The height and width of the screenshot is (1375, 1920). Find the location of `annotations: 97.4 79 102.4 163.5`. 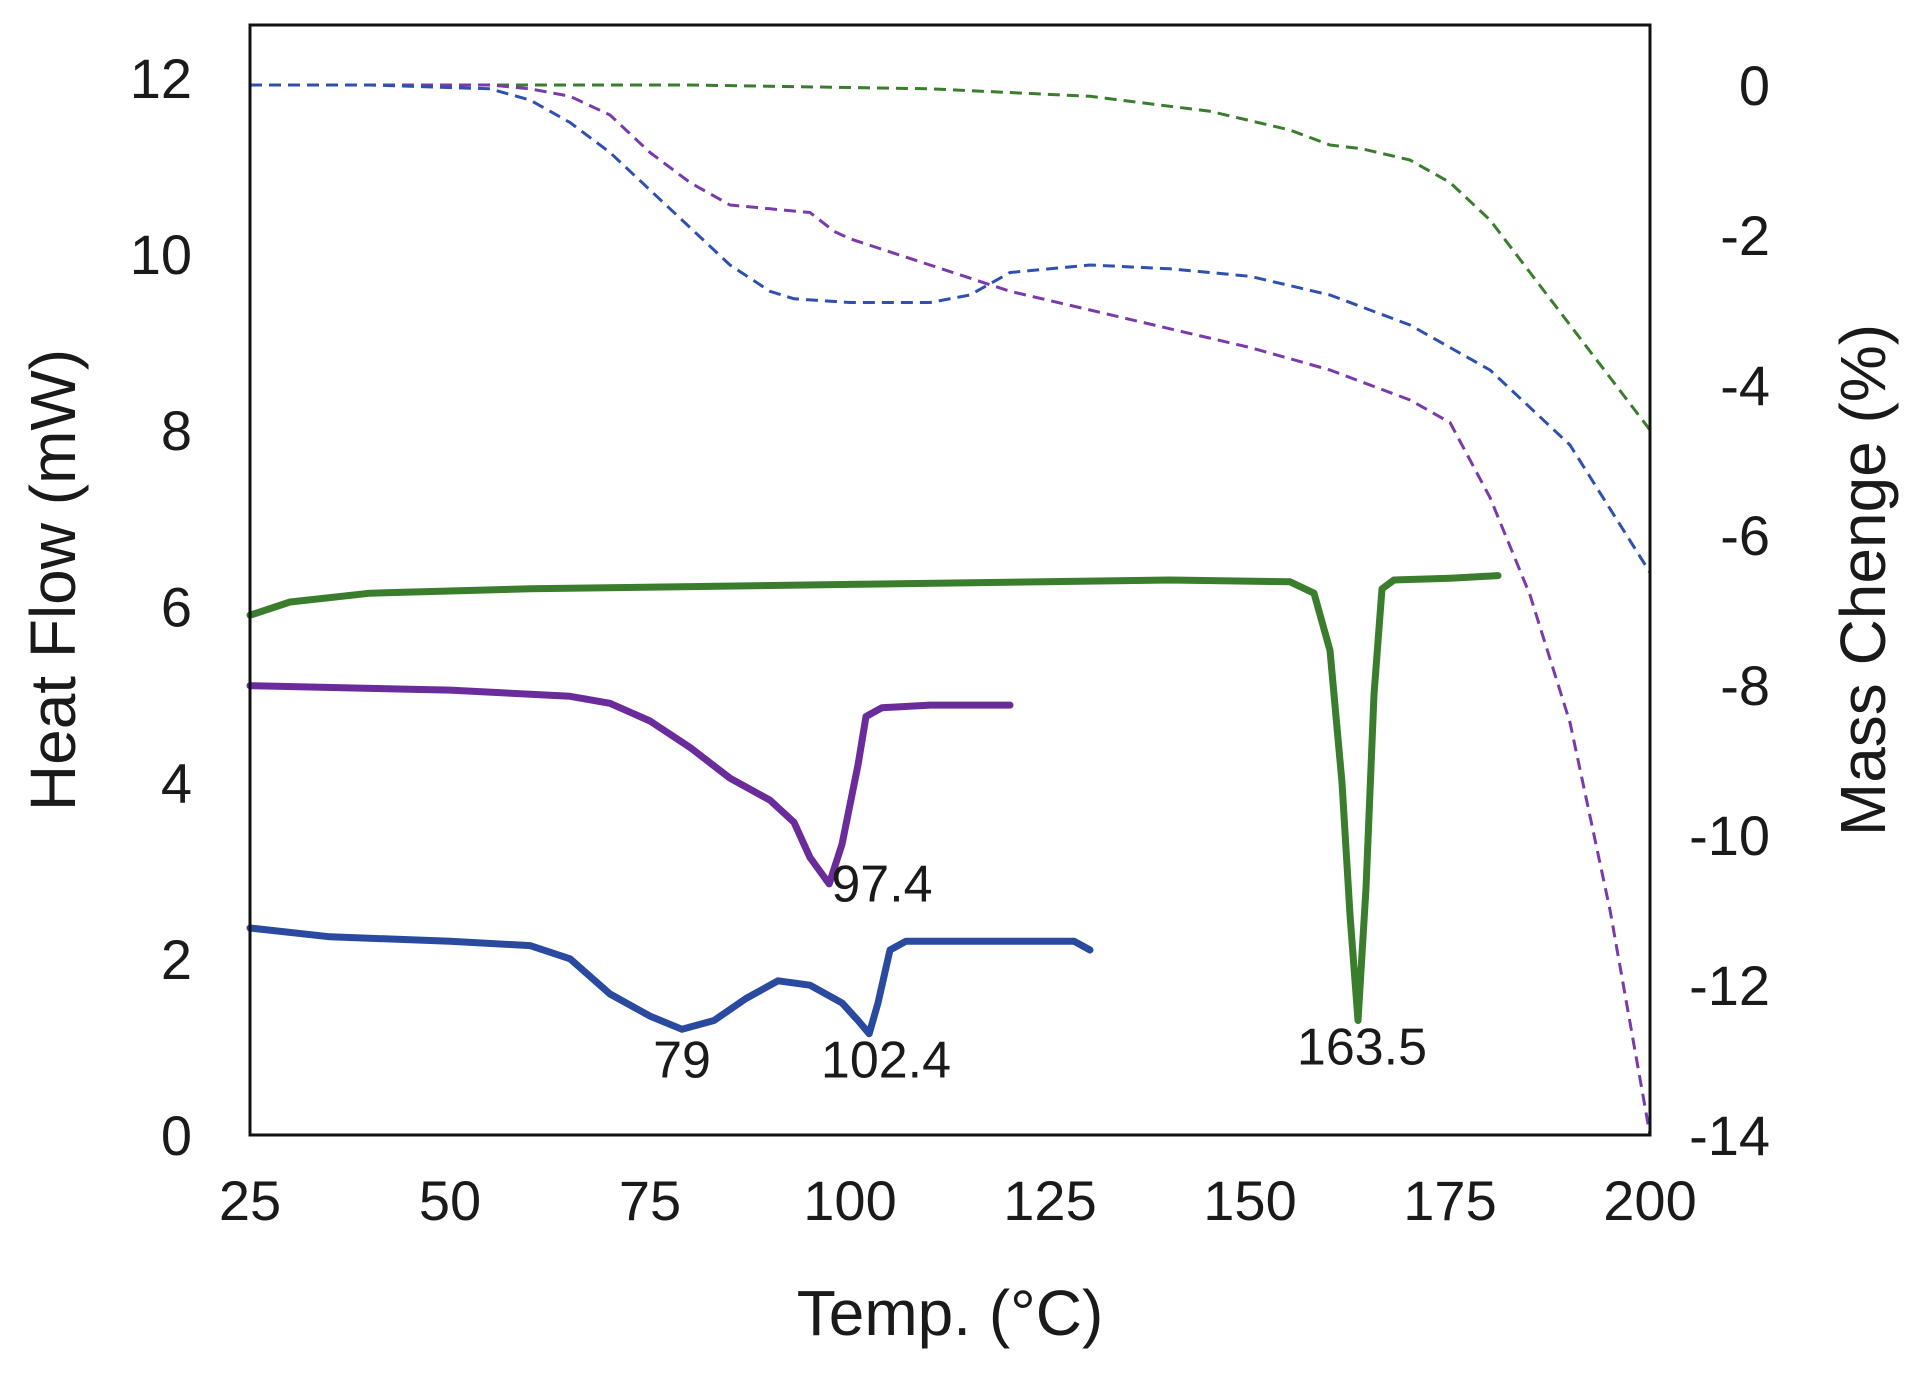

annotations: 97.4 79 102.4 163.5 is located at coordinates (1040, 973).